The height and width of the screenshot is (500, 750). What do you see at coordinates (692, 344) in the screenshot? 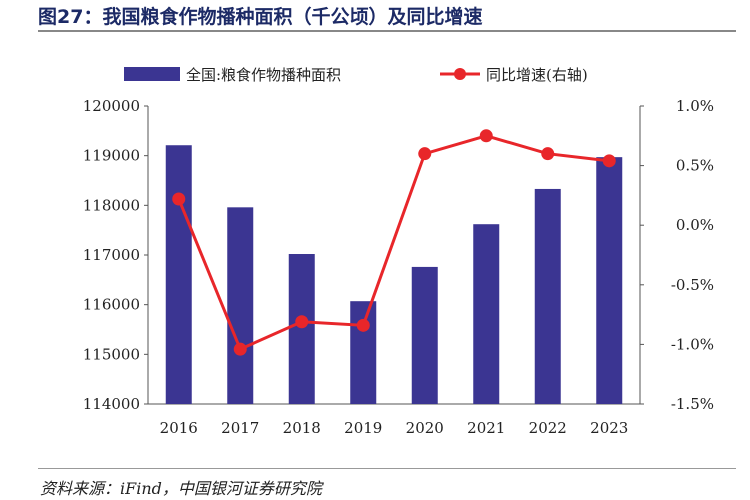
I see `right-tick-label: -1.0%` at bounding box center [692, 344].